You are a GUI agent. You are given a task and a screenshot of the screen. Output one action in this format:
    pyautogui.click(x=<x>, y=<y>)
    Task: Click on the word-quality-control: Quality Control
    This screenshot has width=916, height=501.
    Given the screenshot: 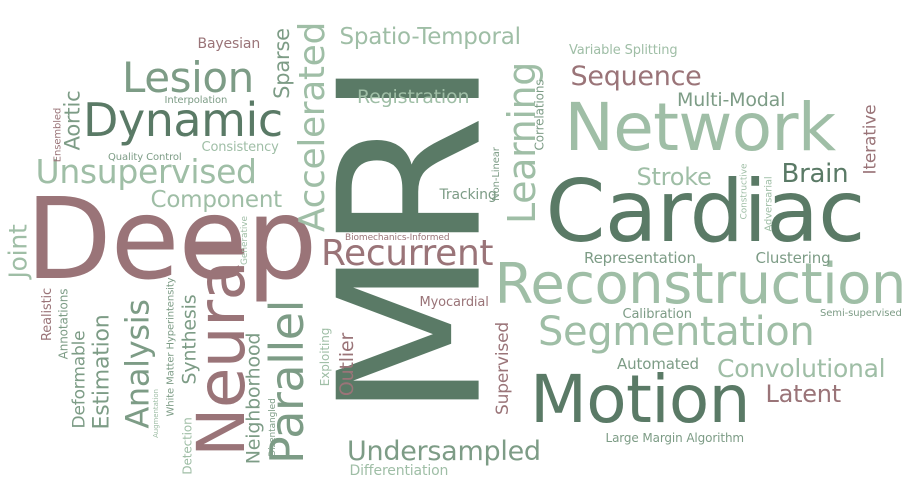 What is the action you would take?
    pyautogui.click(x=145, y=157)
    